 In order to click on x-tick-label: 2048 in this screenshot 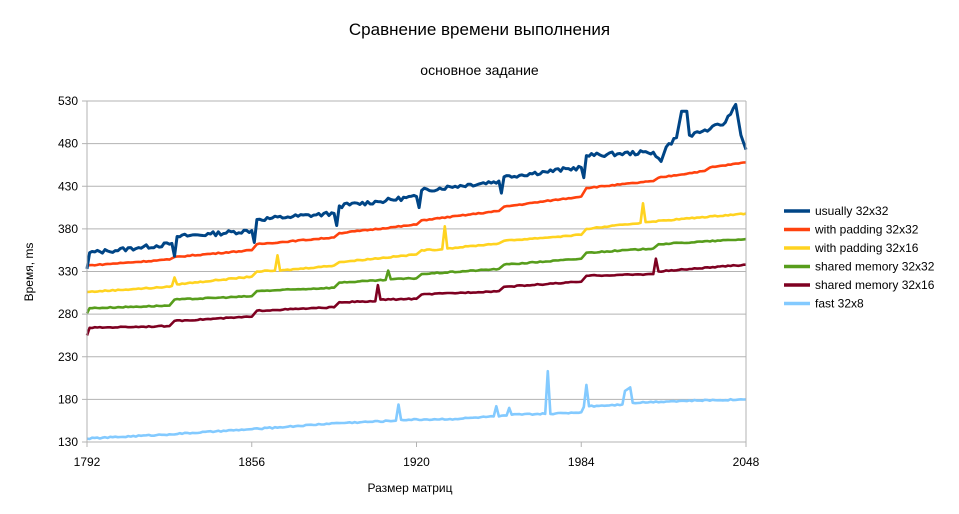, I will do `click(746, 462)`.